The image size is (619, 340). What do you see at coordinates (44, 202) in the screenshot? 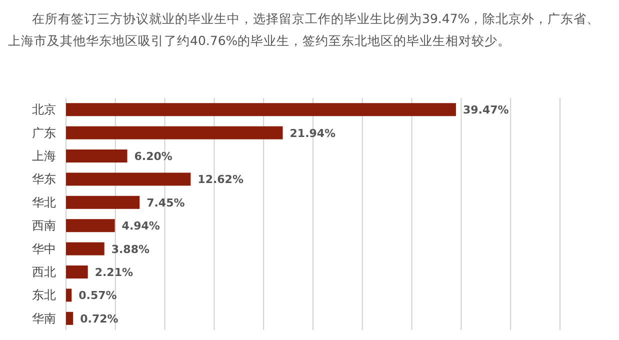
I see `y-tick-label: 华北` at bounding box center [44, 202].